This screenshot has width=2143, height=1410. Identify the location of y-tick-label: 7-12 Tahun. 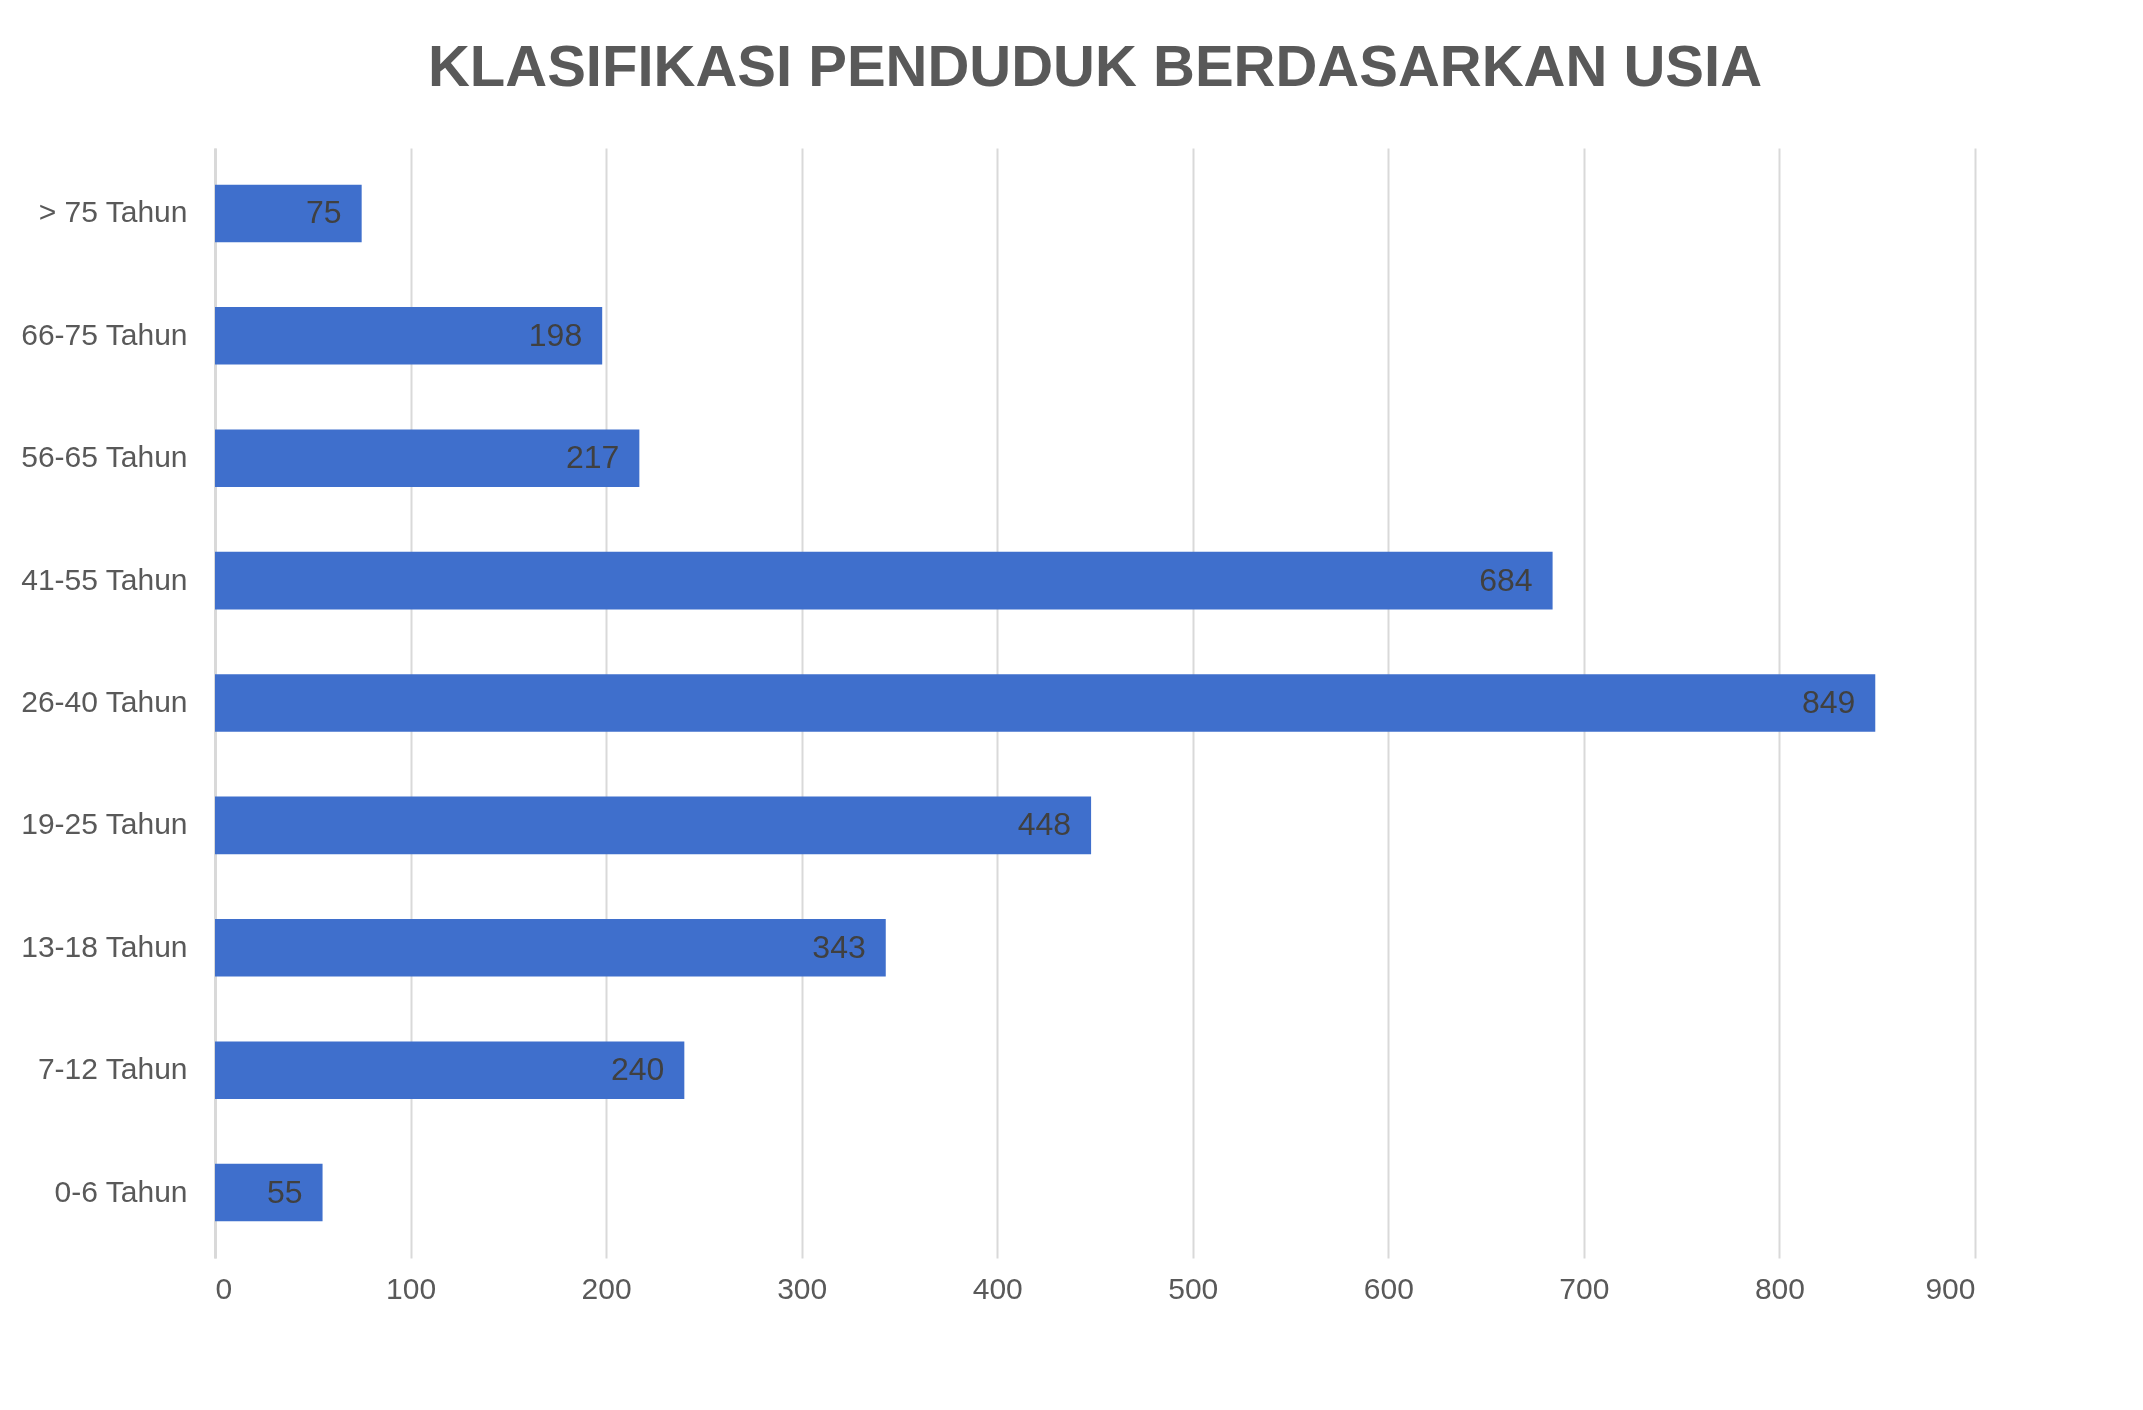
(112, 1069).